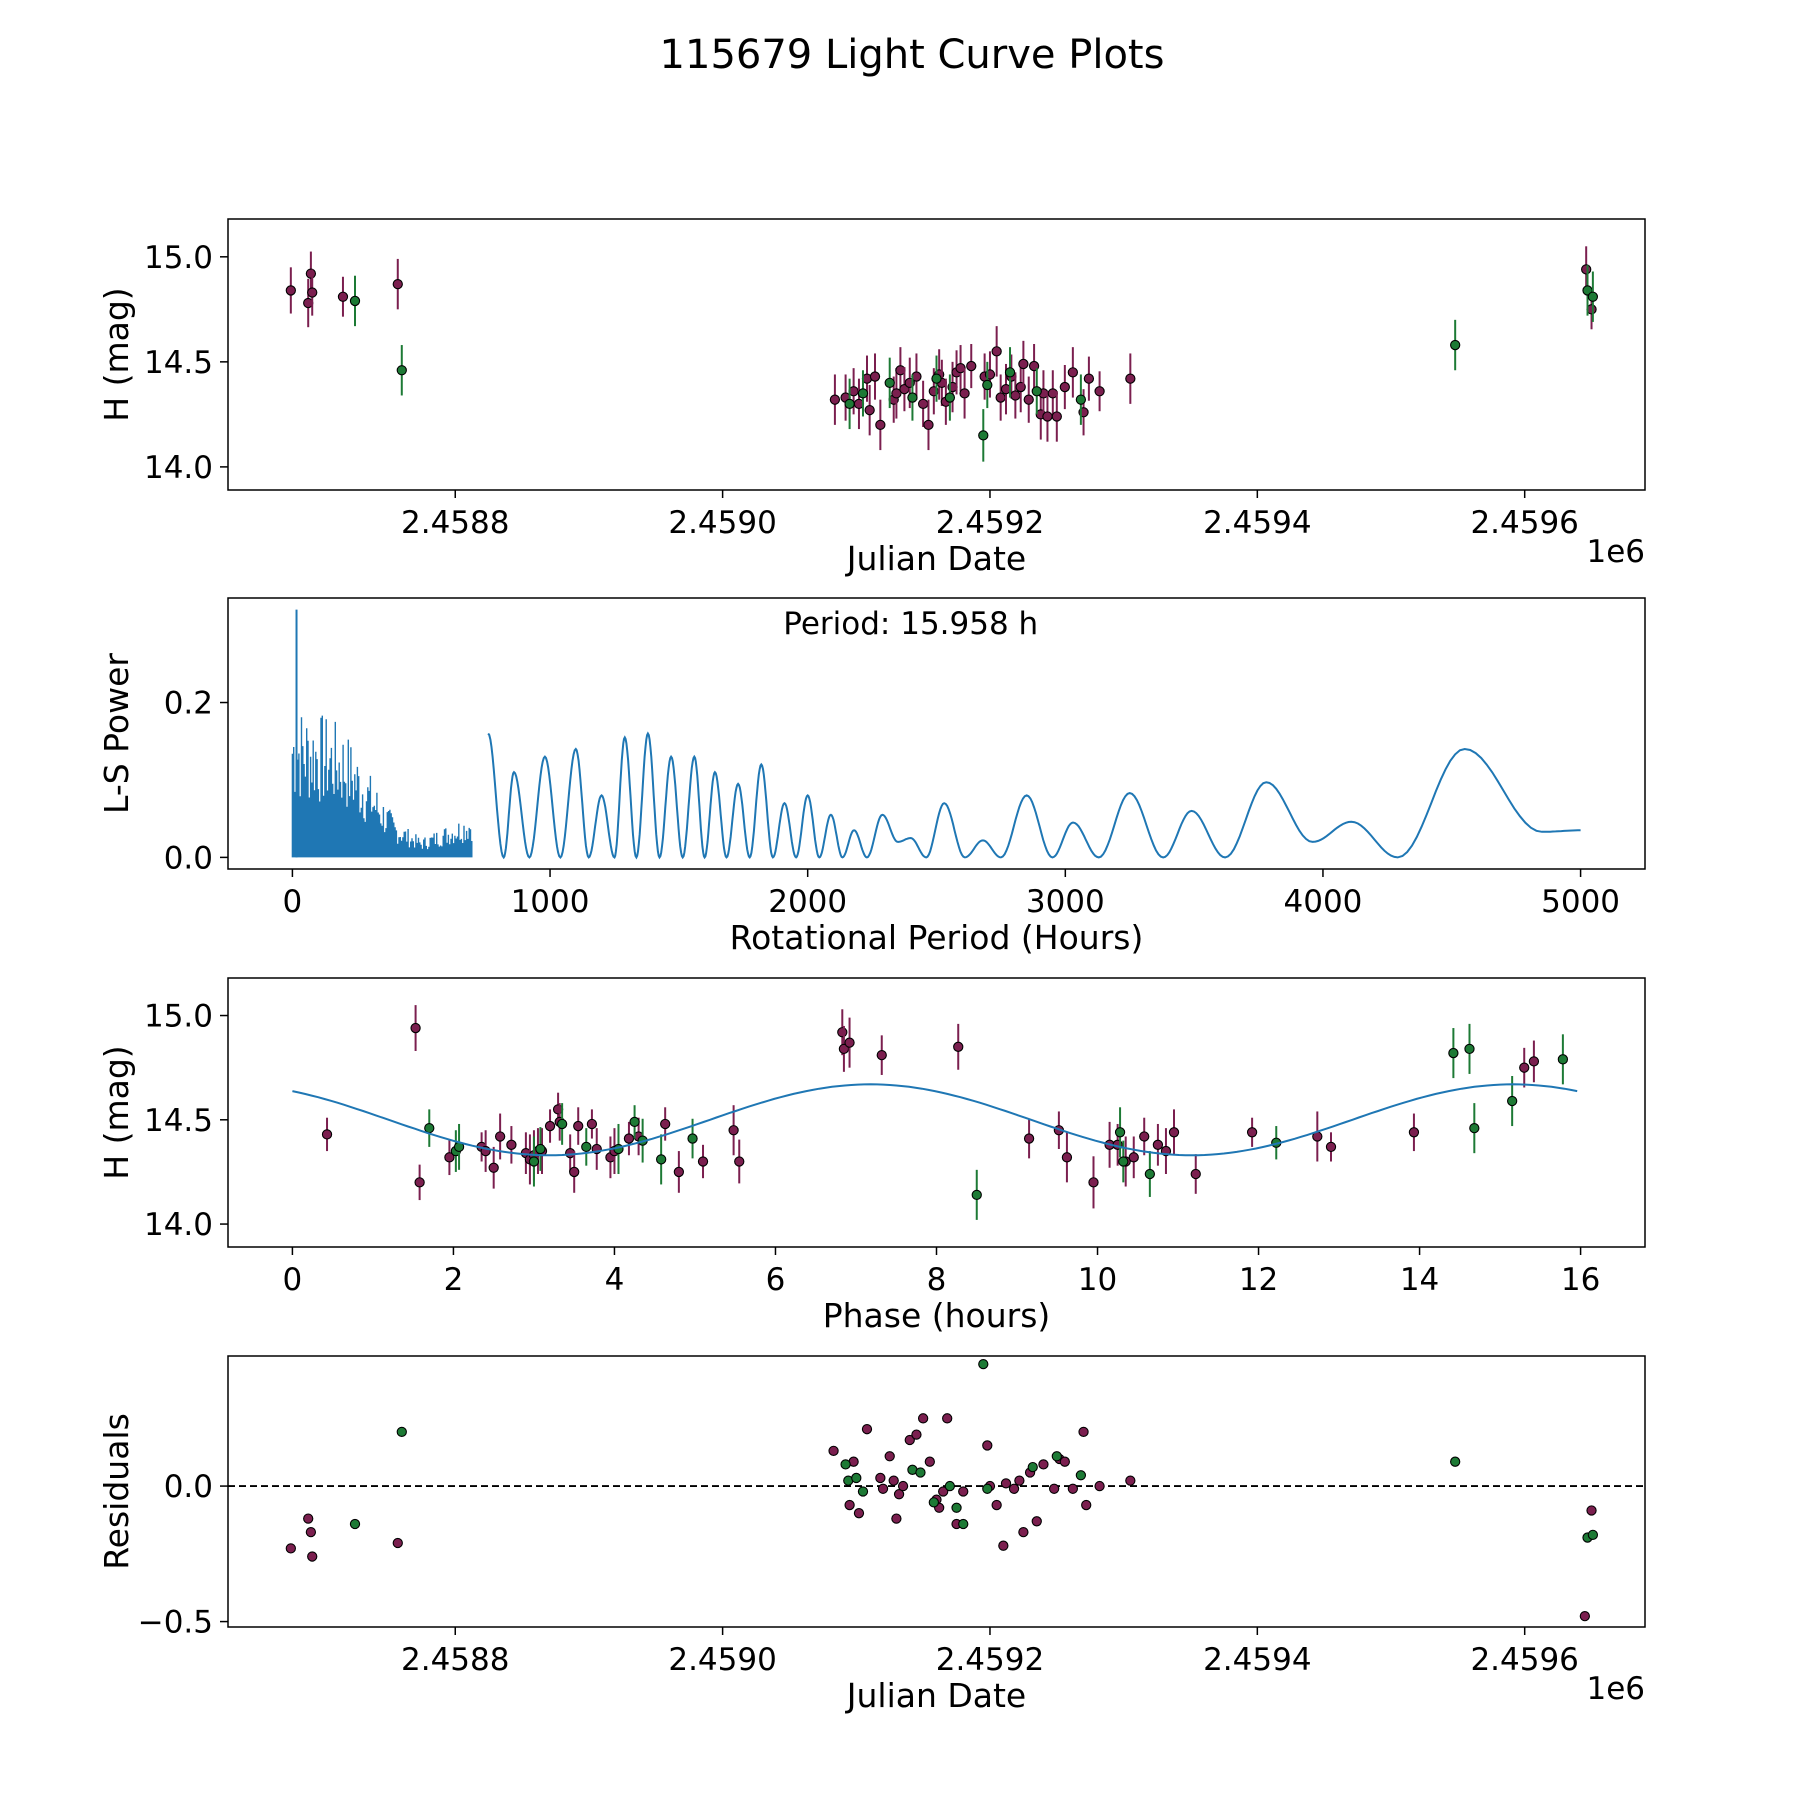  What do you see at coordinates (722, 523) in the screenshot?
I see `lc-xtick-label: 2.4590` at bounding box center [722, 523].